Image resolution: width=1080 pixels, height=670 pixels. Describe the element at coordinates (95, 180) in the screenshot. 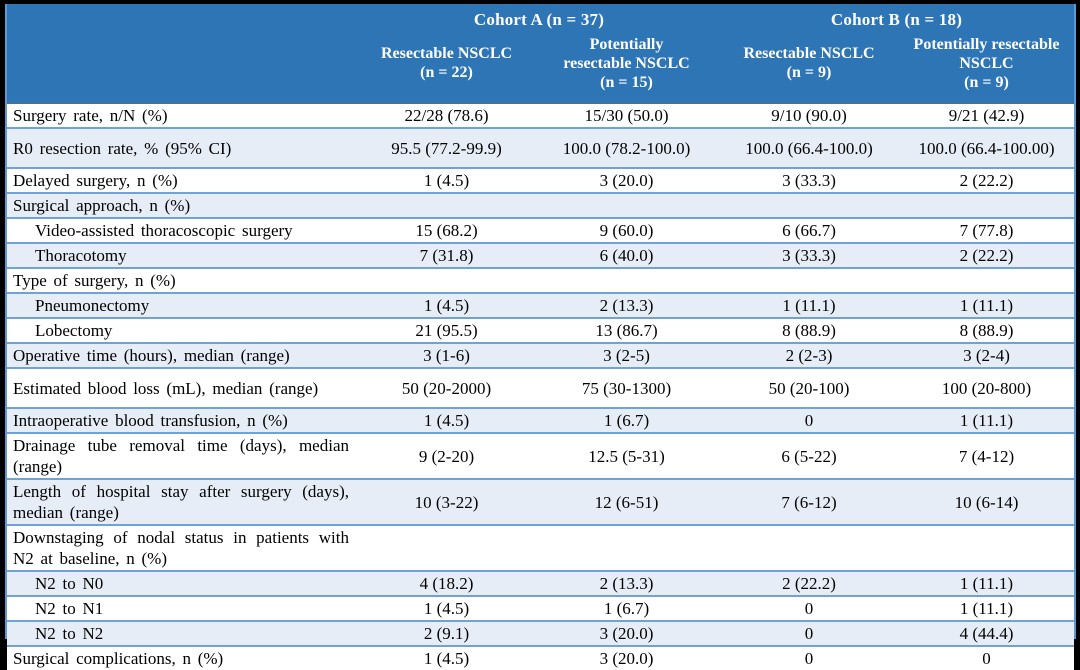

I see `row-label: Delayed surgery, n (%)` at that location.